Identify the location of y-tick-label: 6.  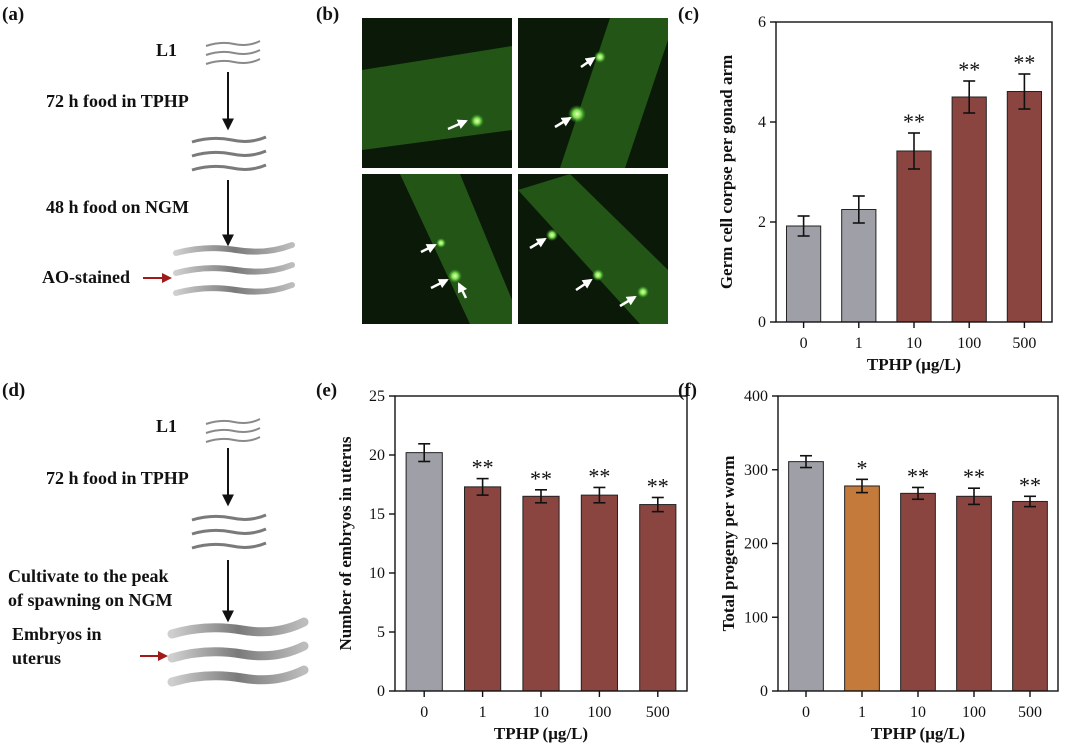
(762, 22).